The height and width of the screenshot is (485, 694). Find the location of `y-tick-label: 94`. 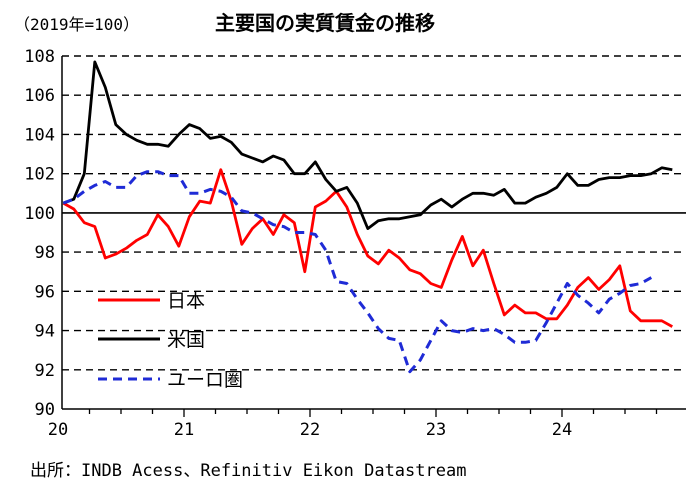

y-tick-label: 94 is located at coordinates (45, 332).